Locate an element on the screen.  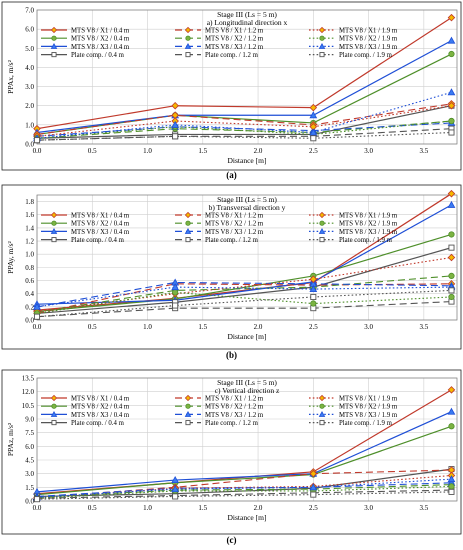
y-tick-label: 2.0 is located at coordinates (29, 106).